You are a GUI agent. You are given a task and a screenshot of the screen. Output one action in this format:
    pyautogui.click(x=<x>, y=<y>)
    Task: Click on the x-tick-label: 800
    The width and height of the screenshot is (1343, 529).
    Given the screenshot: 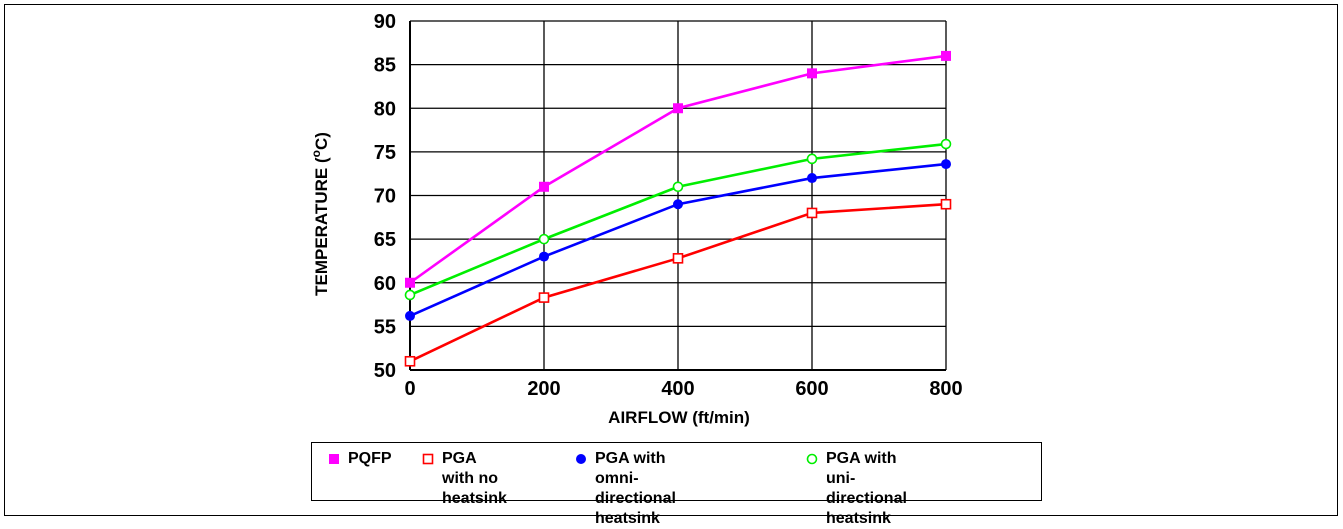 What is the action you would take?
    pyautogui.click(x=945, y=389)
    